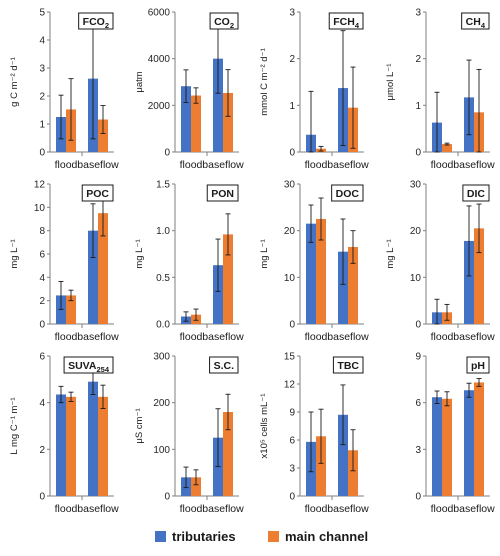 The height and width of the screenshot is (556, 500). What do you see at coordinates (163, 231) in the screenshot?
I see `y-tick-label: 1.0` at bounding box center [163, 231].